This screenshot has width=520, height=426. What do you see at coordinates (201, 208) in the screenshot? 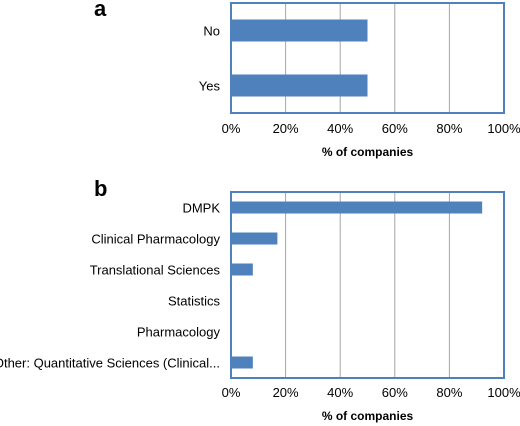
I see `category-label: DMPK` at bounding box center [201, 208].